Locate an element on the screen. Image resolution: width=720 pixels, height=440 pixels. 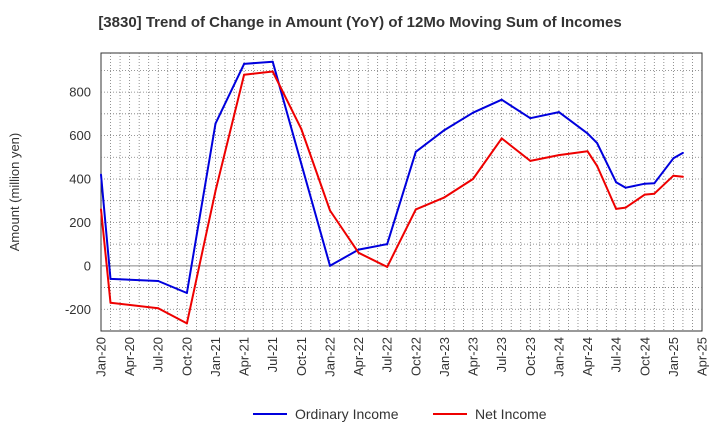
x-tick-label: Oct-21 is located at coordinates (301, 356).